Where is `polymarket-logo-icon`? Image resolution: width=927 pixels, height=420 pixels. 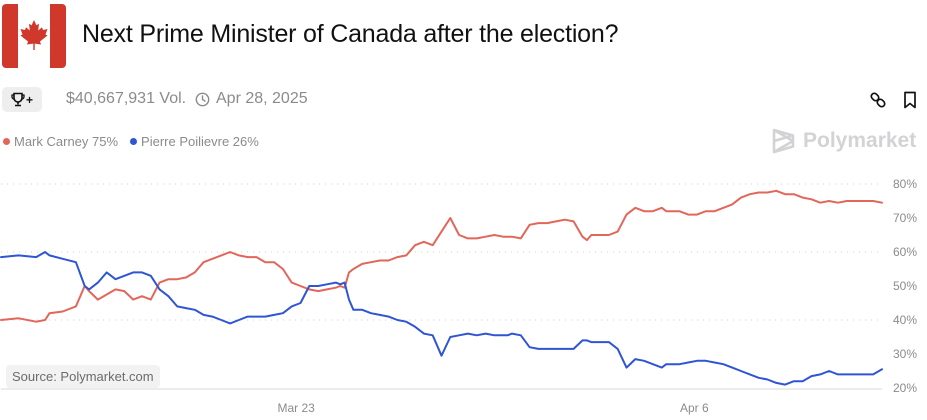 polymarket-logo-icon is located at coordinates (783, 141).